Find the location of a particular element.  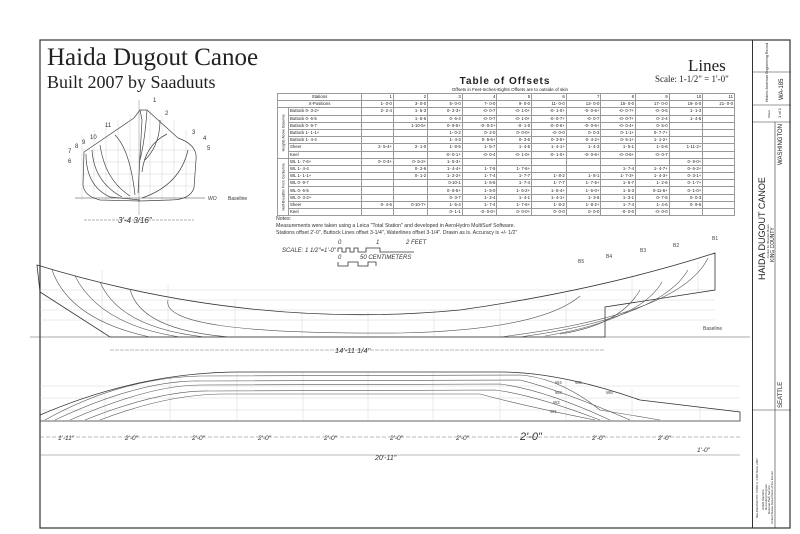

waterline-label: W3 is located at coordinates (558, 392).